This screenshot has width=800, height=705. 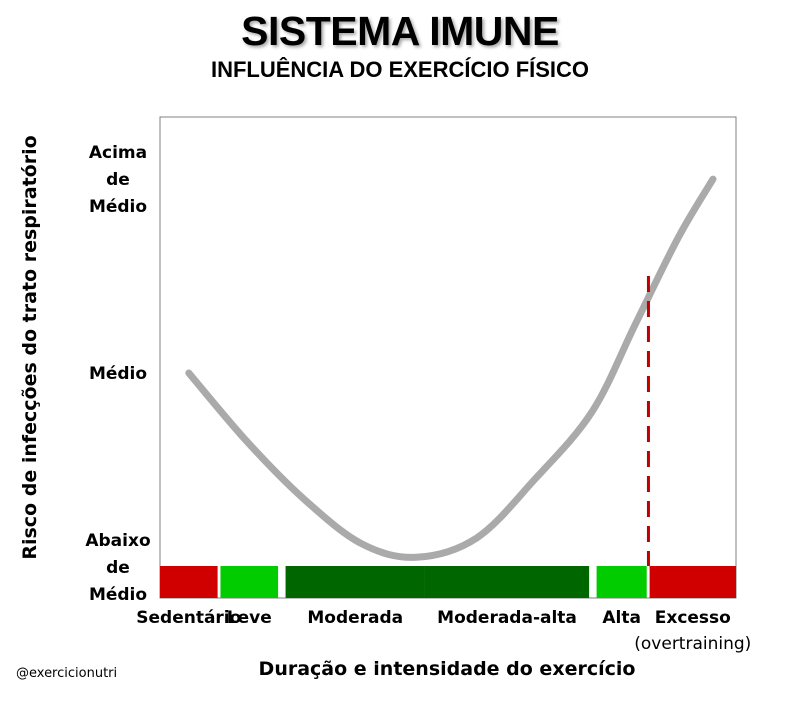 What do you see at coordinates (400, 31) in the screenshot?
I see `chart-title: SISTEMA IMUNE` at bounding box center [400, 31].